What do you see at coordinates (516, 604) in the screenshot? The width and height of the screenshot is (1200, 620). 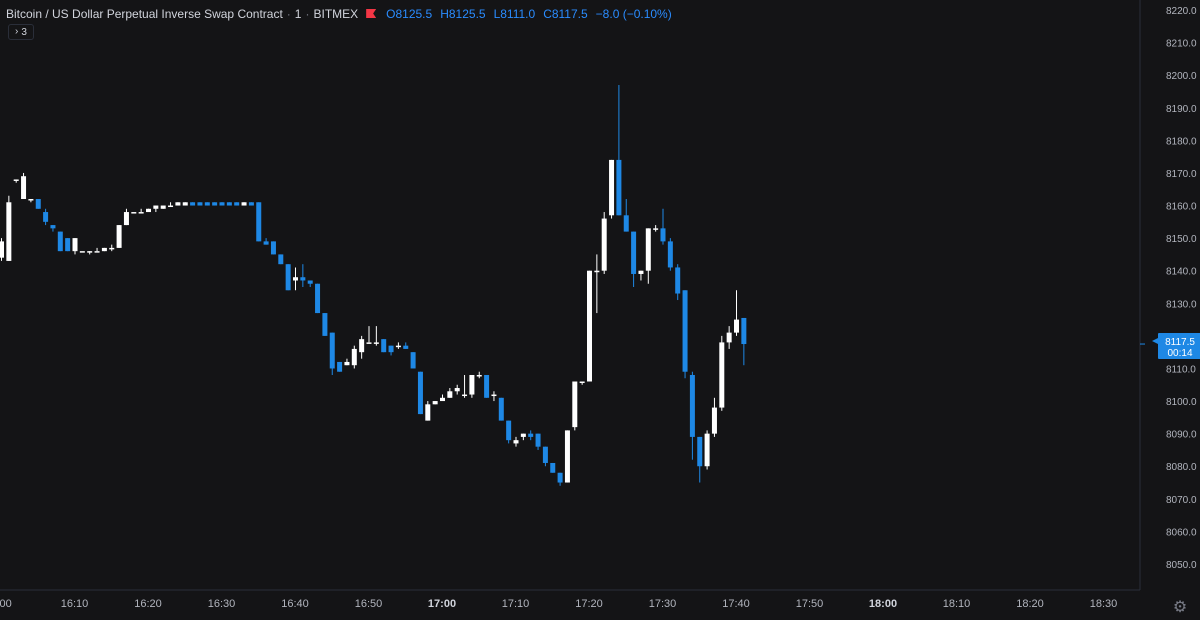 I see `time-tick-label: 17:10` at bounding box center [516, 604].